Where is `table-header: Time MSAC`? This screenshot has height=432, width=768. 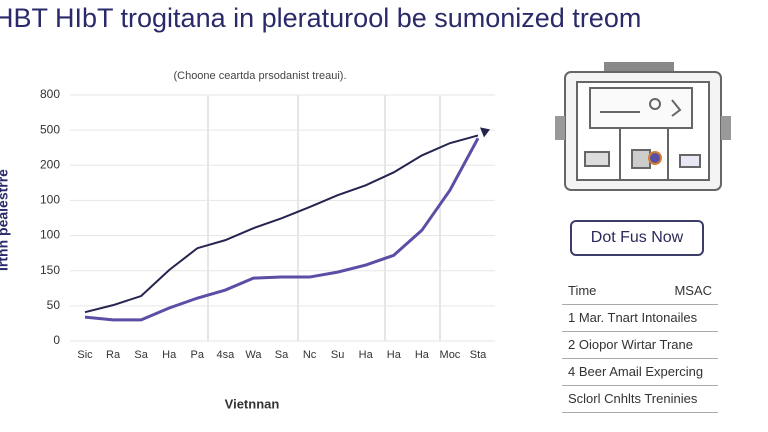
table-header: Time MSAC is located at coordinates (640, 291).